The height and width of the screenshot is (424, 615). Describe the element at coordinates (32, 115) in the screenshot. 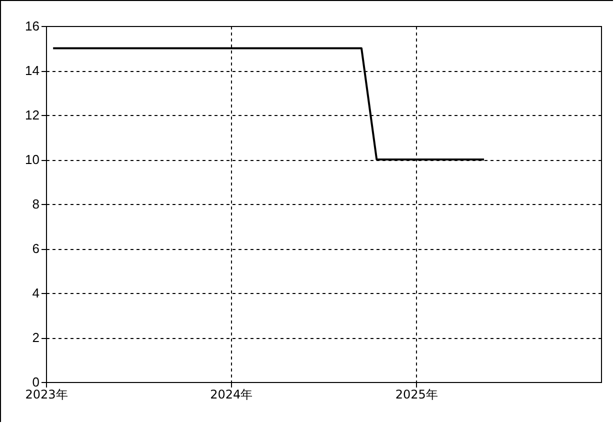

I see `y-tick-label: 12` at that location.